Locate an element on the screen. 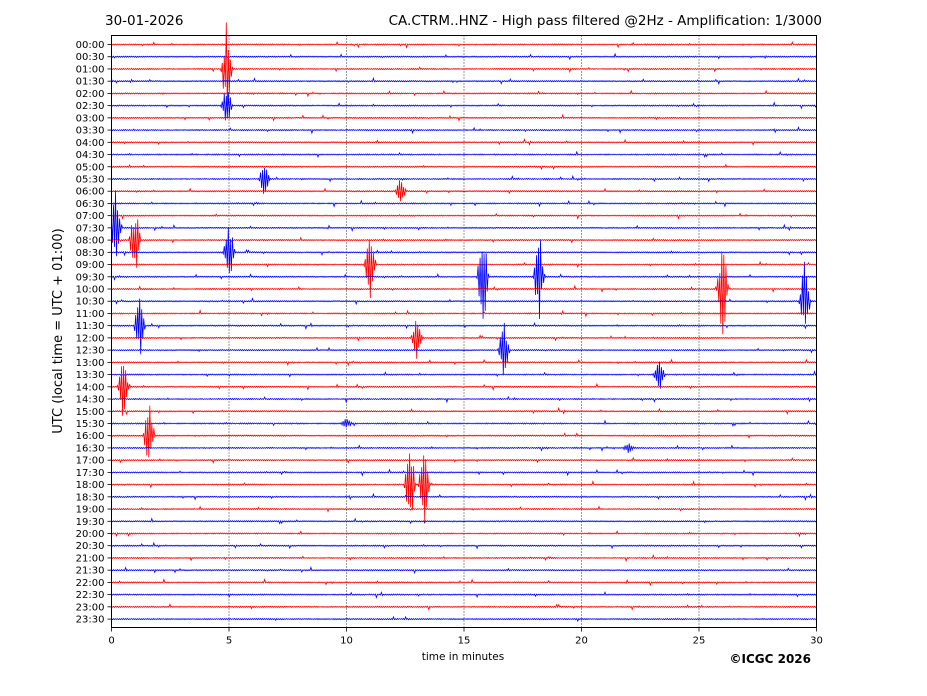  date-label: 30-01-2026 is located at coordinates (144, 21).